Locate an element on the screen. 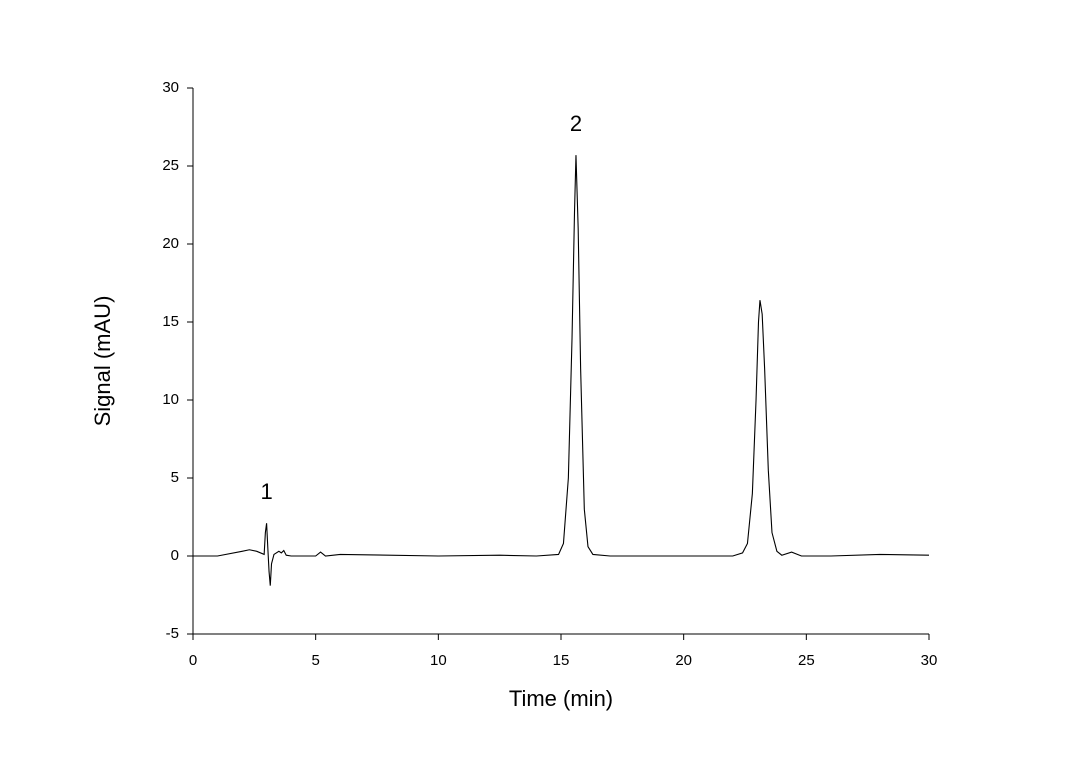  y-tick-label: 30 is located at coordinates (170, 87).